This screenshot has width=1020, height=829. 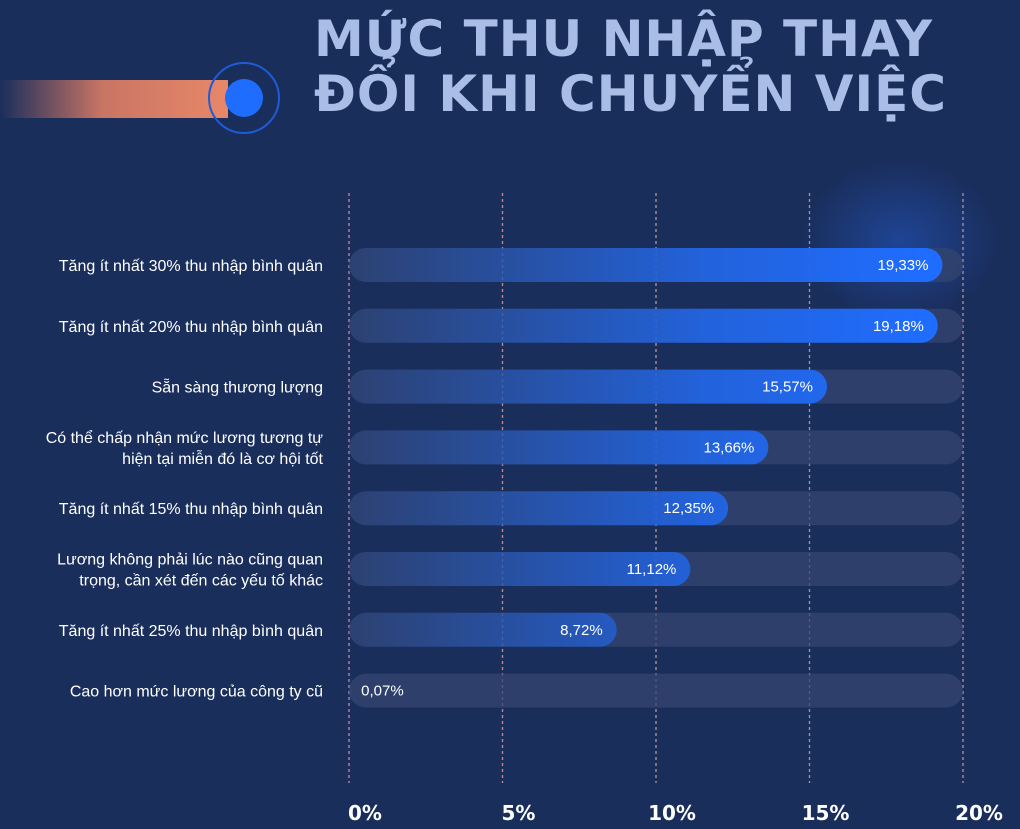 What do you see at coordinates (688, 508) in the screenshot?
I see `data-label: 12,35%` at bounding box center [688, 508].